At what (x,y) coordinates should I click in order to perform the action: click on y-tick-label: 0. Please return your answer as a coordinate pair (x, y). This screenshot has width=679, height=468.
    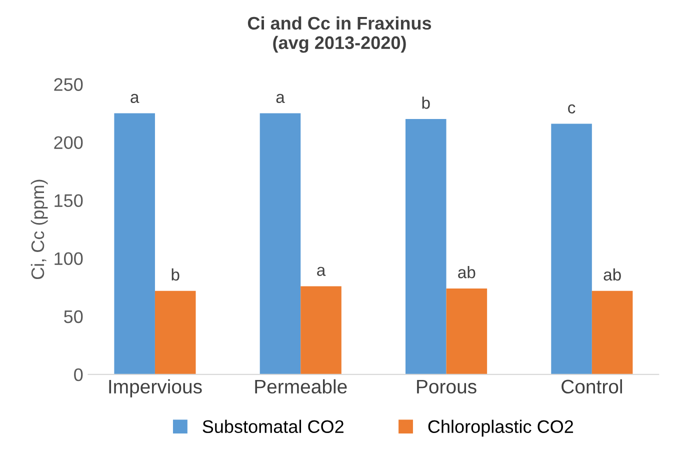
    Looking at the image, I should click on (78, 375).